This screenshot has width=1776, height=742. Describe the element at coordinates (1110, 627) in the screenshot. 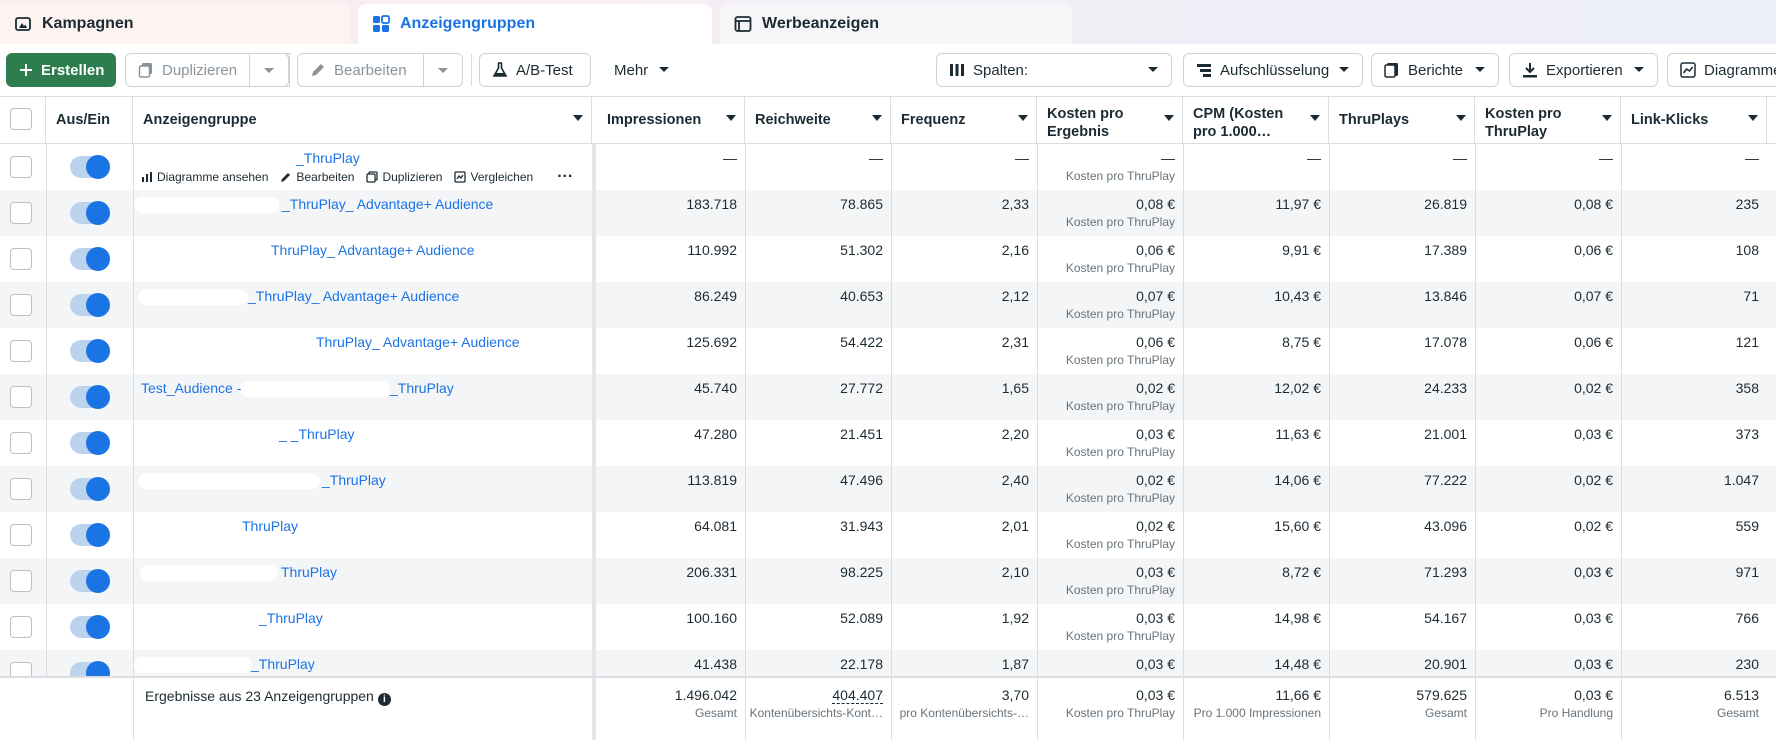

I see `cell-cost-result: 0,03 € Kosten pro ThruPlay` at that location.